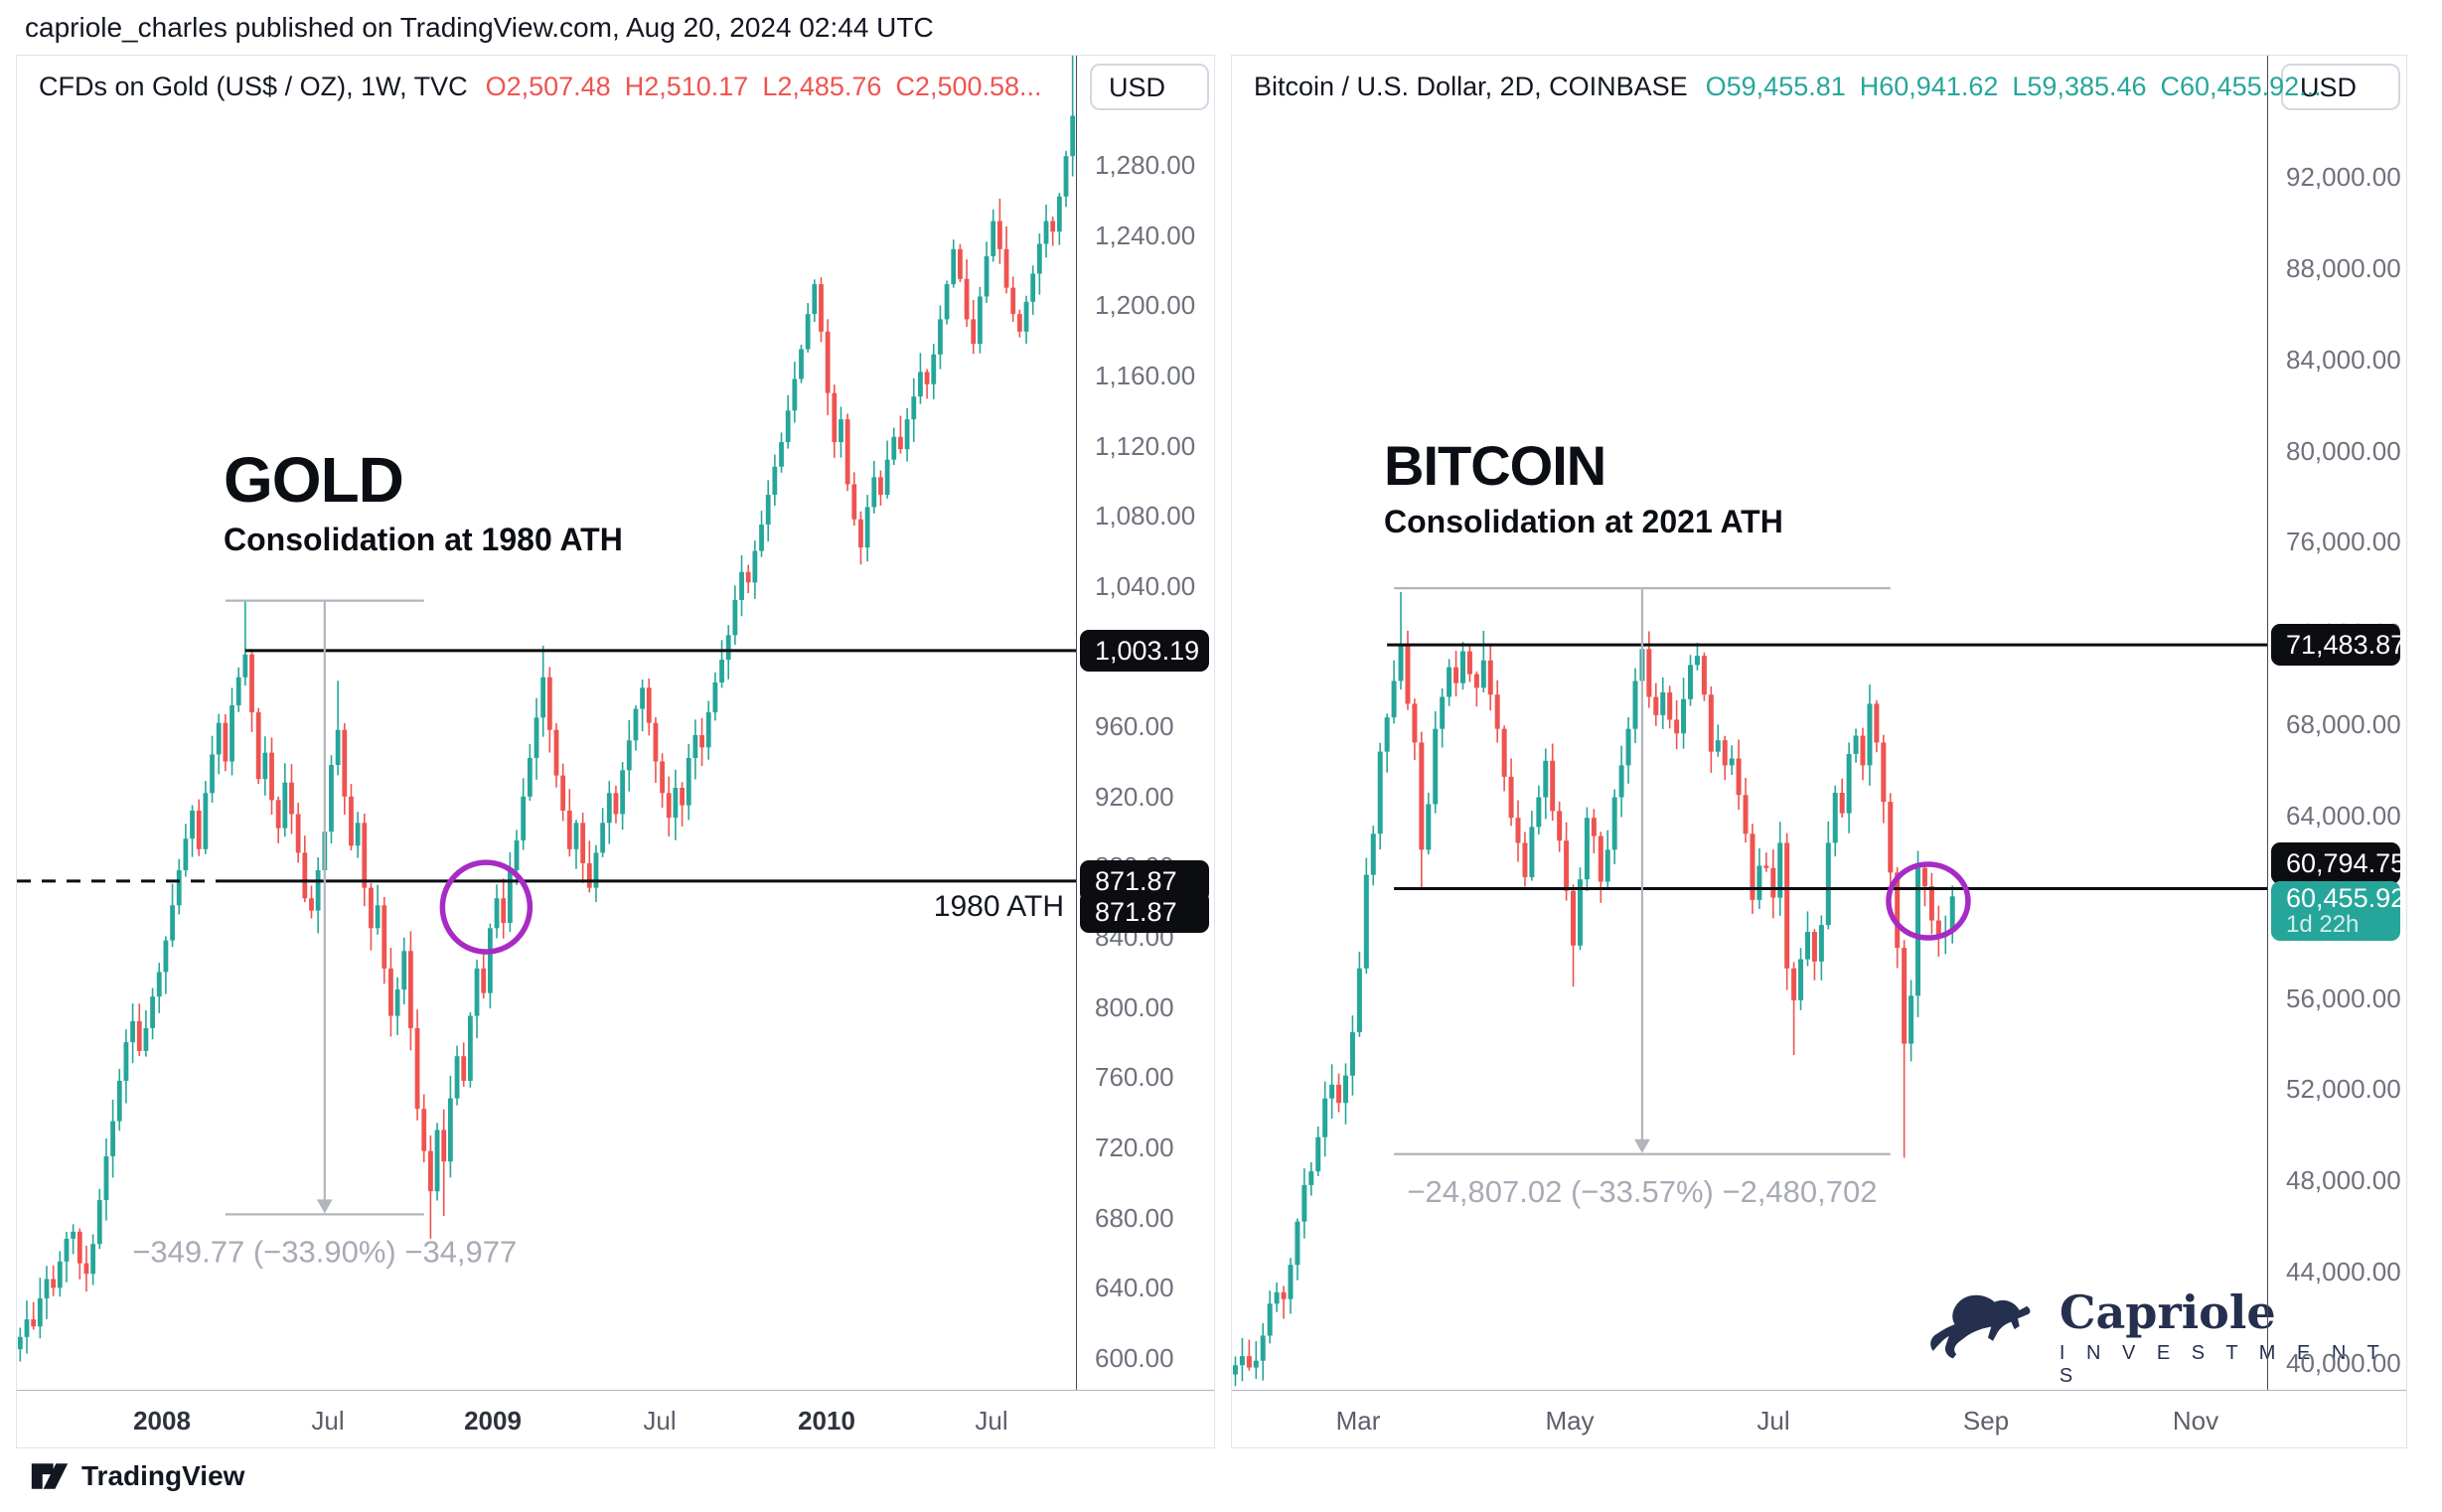 The image size is (2442, 1512). Describe the element at coordinates (2343, 1180) in the screenshot. I see `price-tick-label: 48,000.00` at that location.